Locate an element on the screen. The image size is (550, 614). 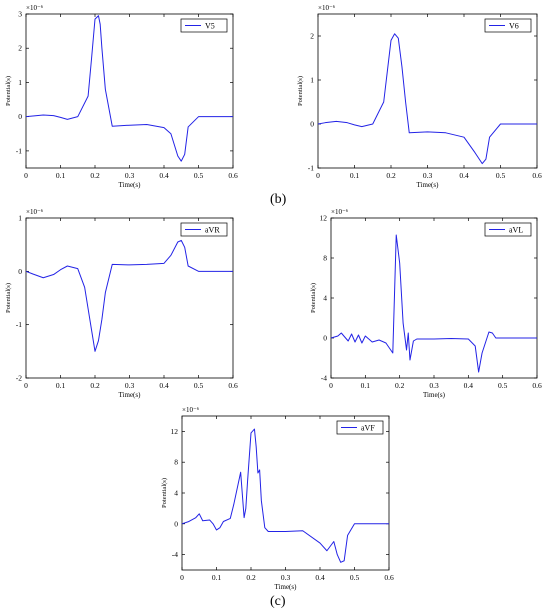
legend-label: V6 is located at coordinates (514, 26).